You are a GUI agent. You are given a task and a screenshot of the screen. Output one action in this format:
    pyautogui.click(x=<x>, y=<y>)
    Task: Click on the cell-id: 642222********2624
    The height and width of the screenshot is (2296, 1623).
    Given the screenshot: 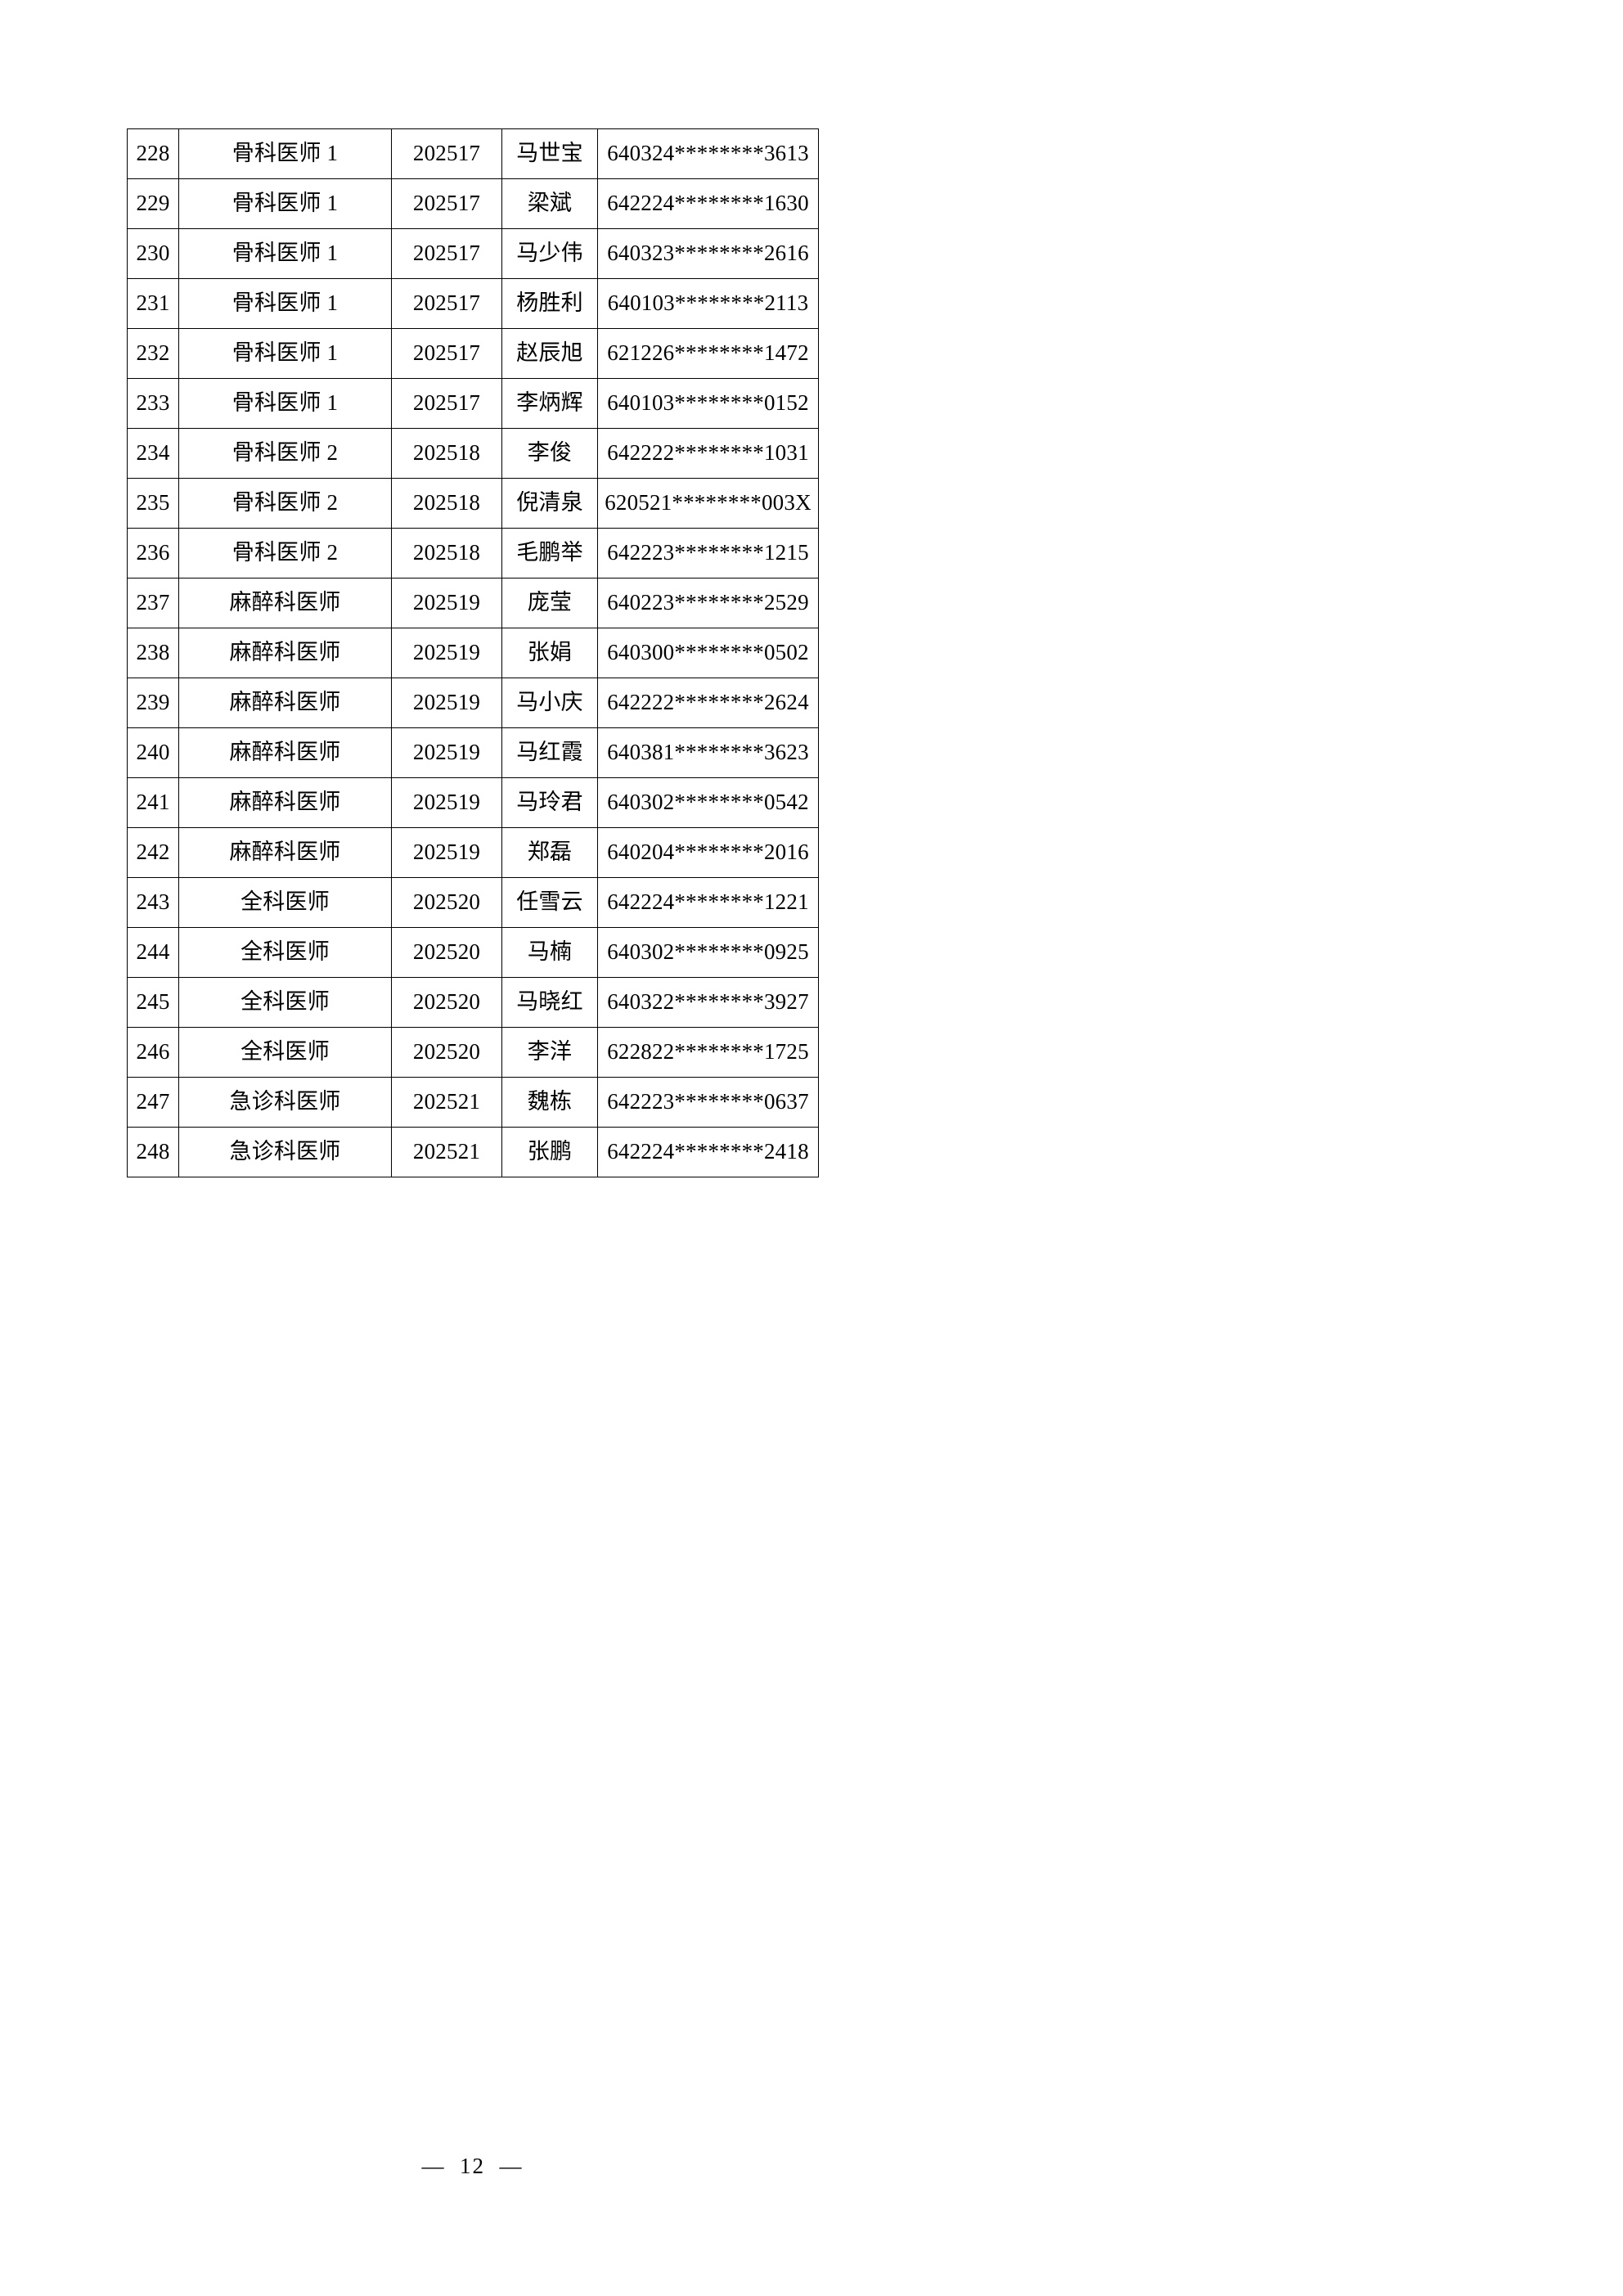 What is the action you would take?
    pyautogui.click(x=708, y=703)
    